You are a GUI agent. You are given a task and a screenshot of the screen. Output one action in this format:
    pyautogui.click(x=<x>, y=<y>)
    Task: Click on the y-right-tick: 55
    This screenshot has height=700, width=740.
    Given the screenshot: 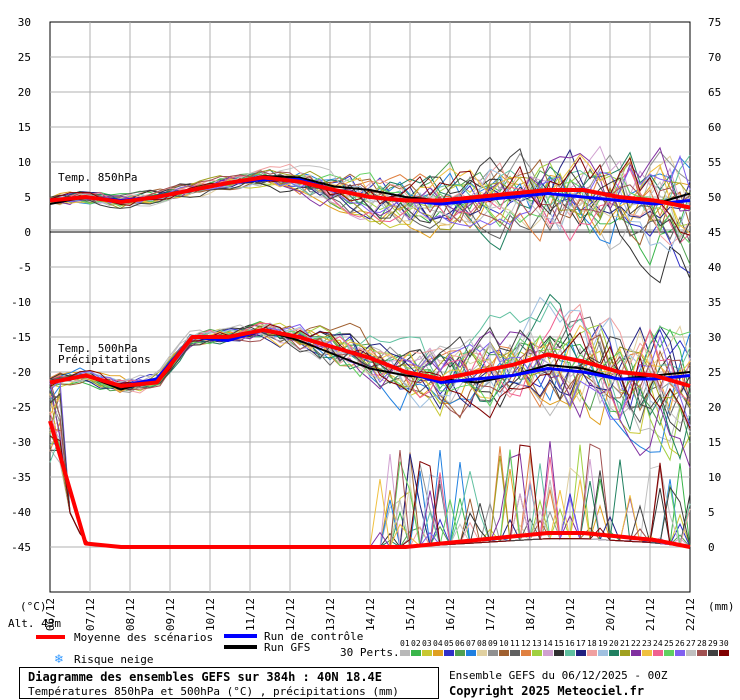 What is the action you would take?
    pyautogui.click(x=714, y=162)
    